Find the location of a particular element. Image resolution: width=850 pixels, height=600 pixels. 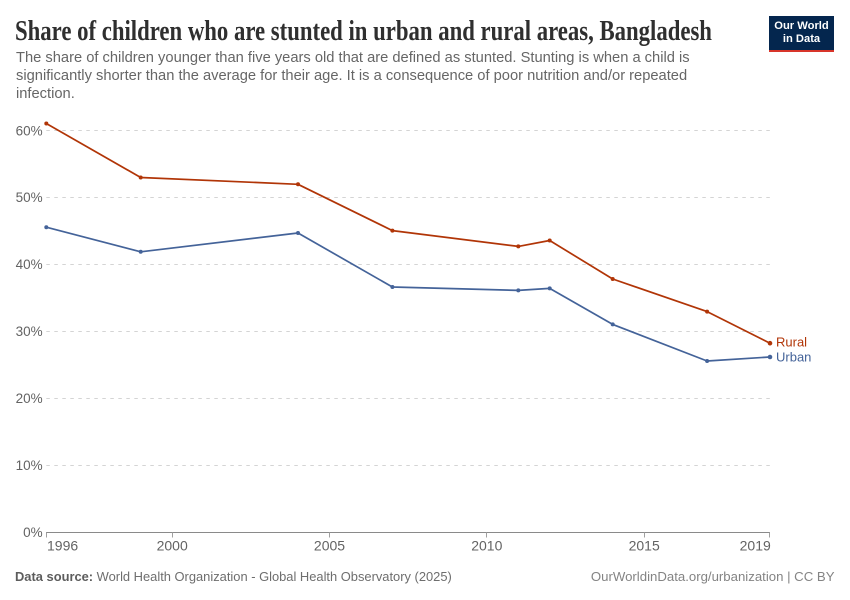

svg-text: 2019 is located at coordinates (755, 545).